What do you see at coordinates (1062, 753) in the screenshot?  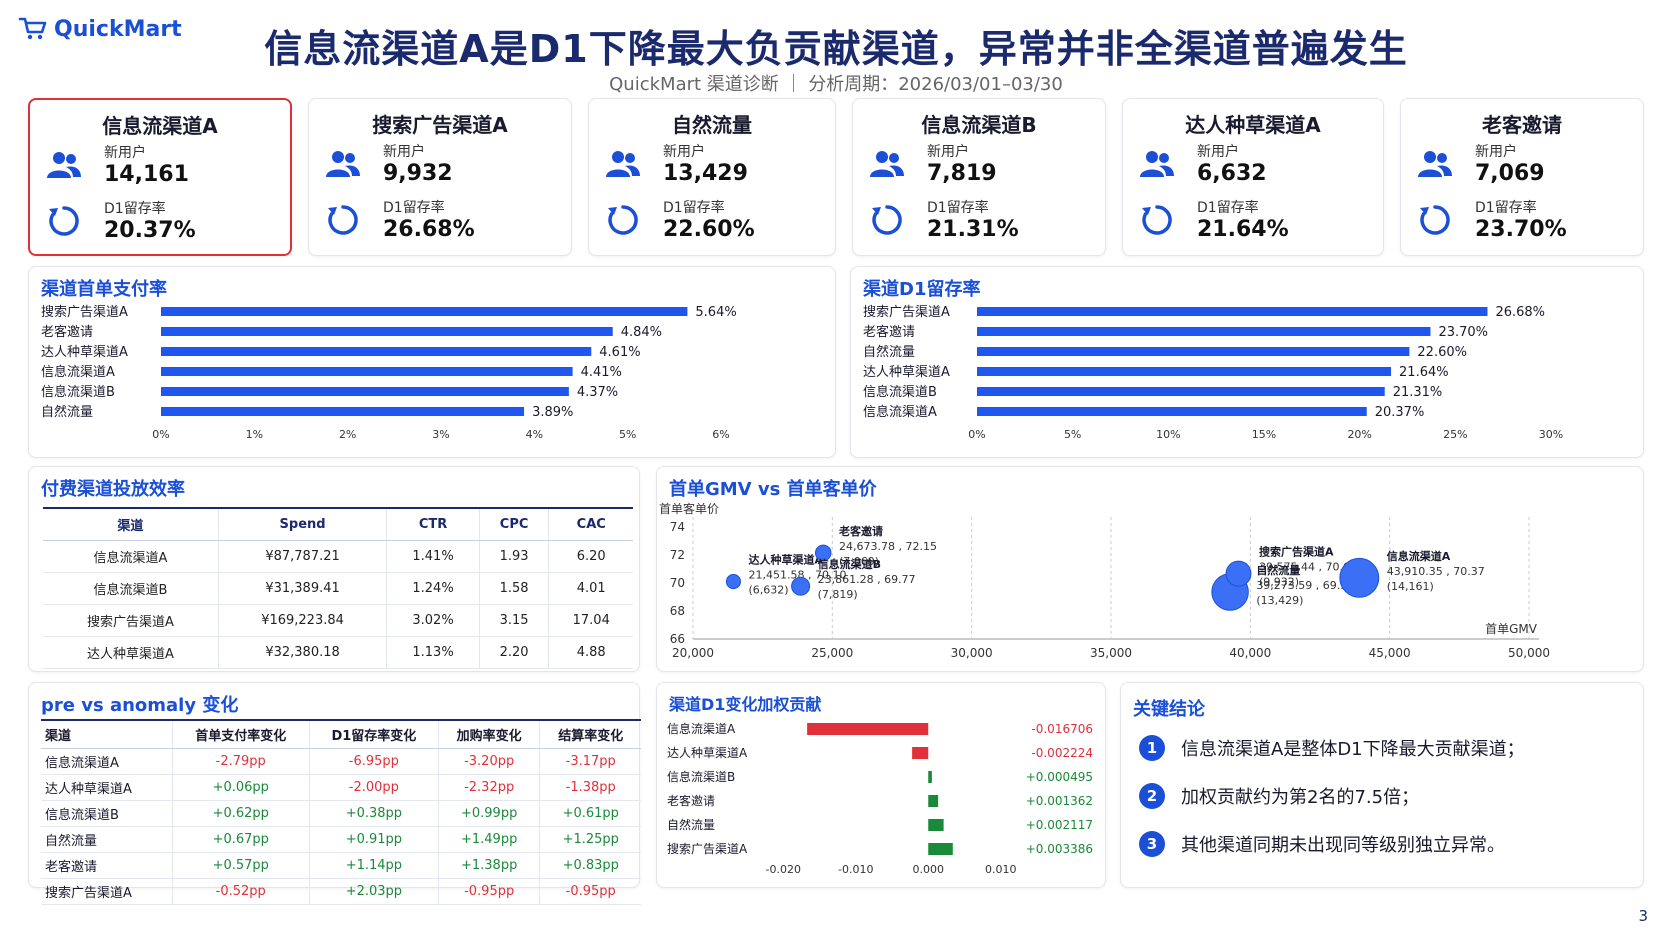 I see `data-label: -0.002224` at bounding box center [1062, 753].